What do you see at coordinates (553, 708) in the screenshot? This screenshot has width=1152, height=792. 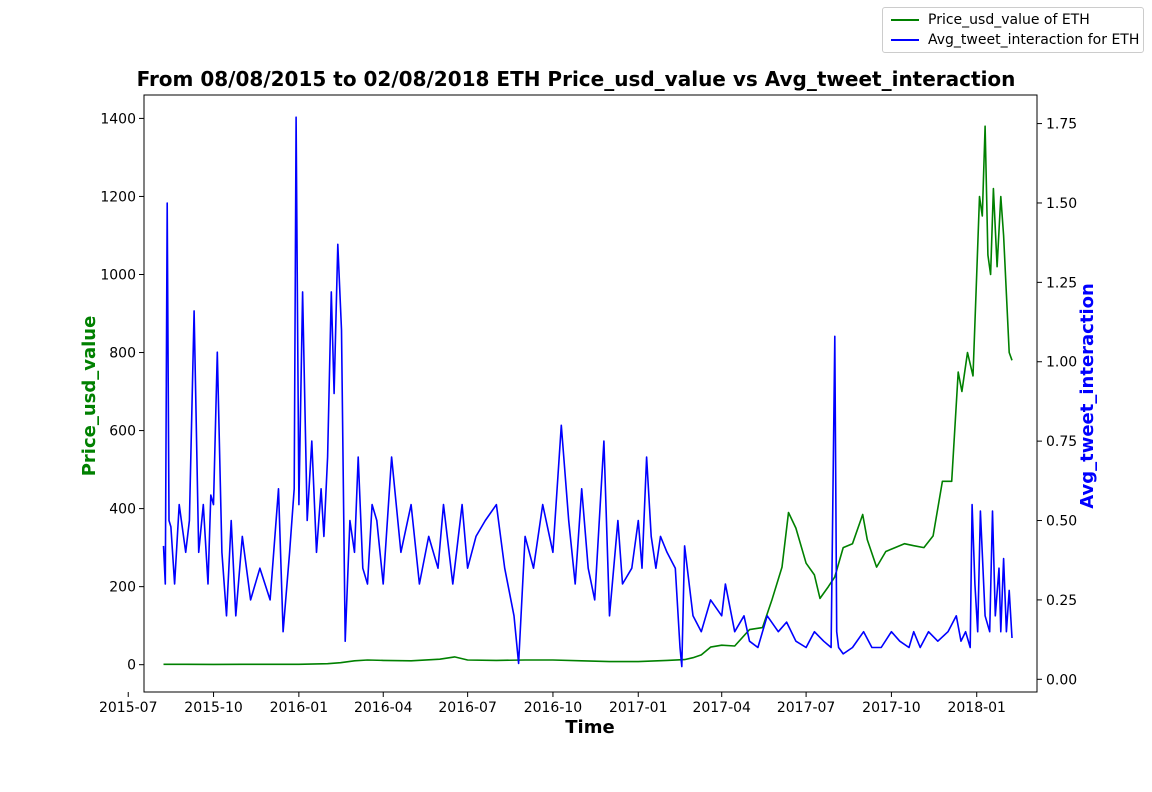 I see `x-tick-label: 2016-10` at bounding box center [553, 708].